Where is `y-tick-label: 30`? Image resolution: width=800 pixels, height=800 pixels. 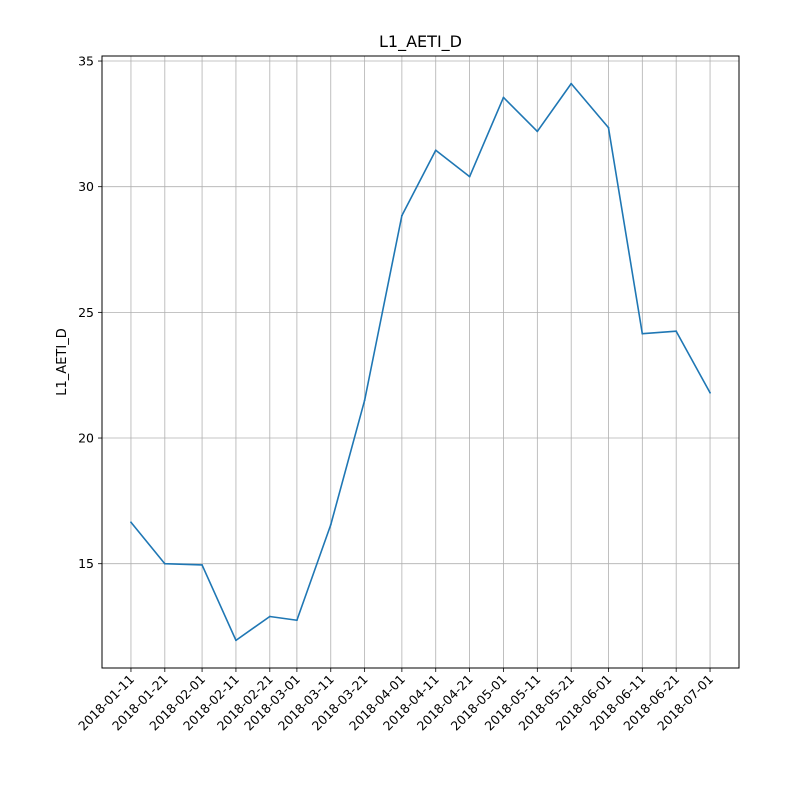
y-tick-label: 30 is located at coordinates (86, 186).